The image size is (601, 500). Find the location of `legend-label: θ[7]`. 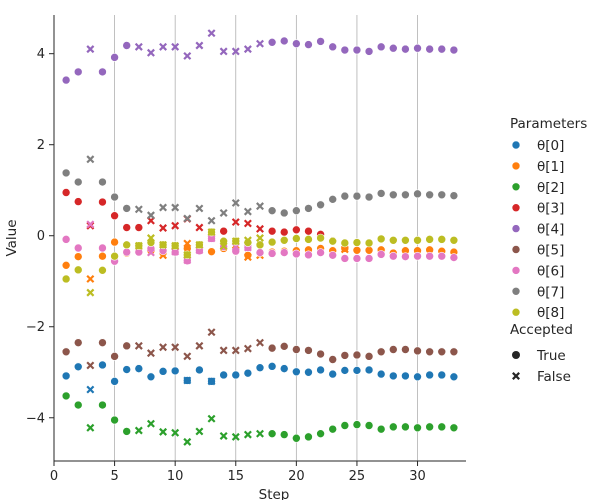

legend-label: θ[7] is located at coordinates (550, 292).